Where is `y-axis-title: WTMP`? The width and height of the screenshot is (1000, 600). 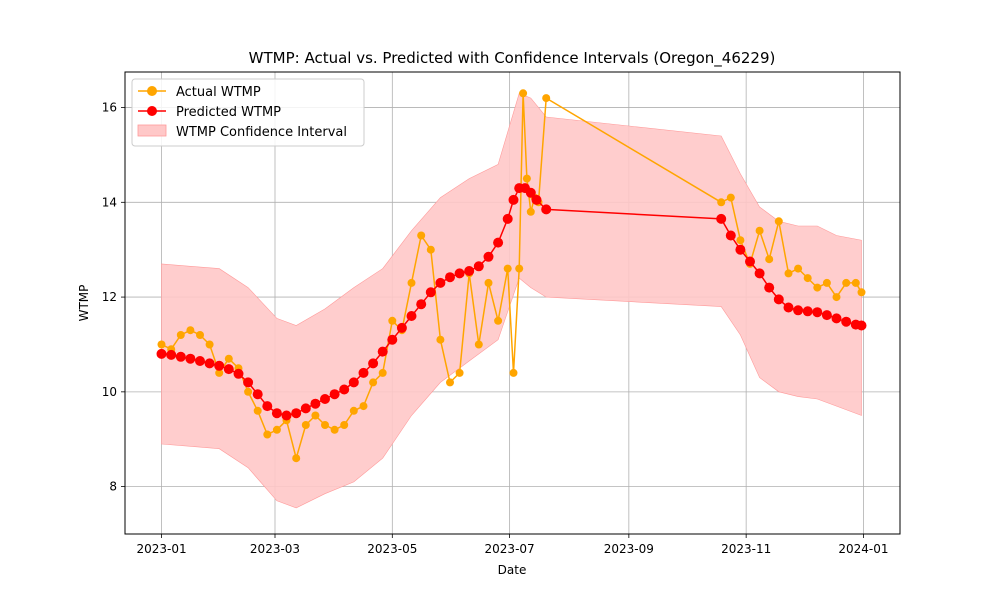 y-axis-title: WTMP is located at coordinates (84, 303).